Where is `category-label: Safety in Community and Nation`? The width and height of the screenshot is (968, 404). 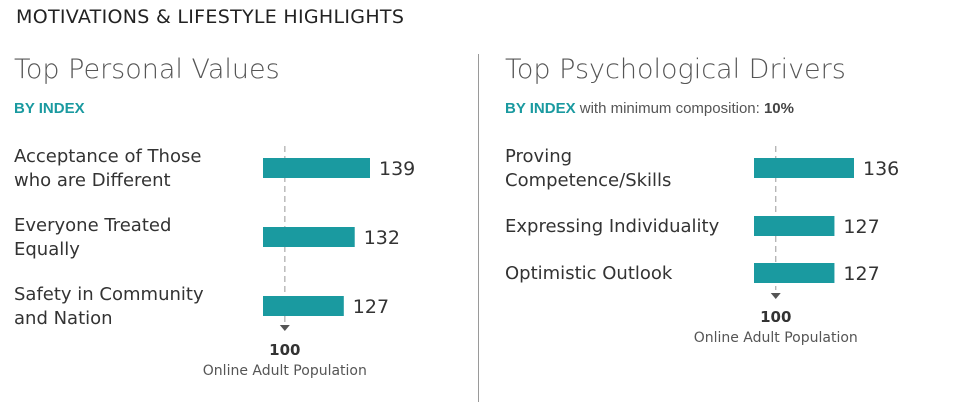
category-label: Safety in Community and Nation is located at coordinates (109, 306).